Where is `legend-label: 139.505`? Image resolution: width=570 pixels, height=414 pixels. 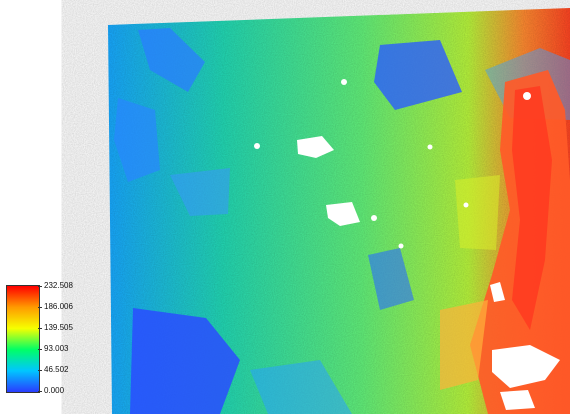
legend-label: 139.505 is located at coordinates (58, 327).